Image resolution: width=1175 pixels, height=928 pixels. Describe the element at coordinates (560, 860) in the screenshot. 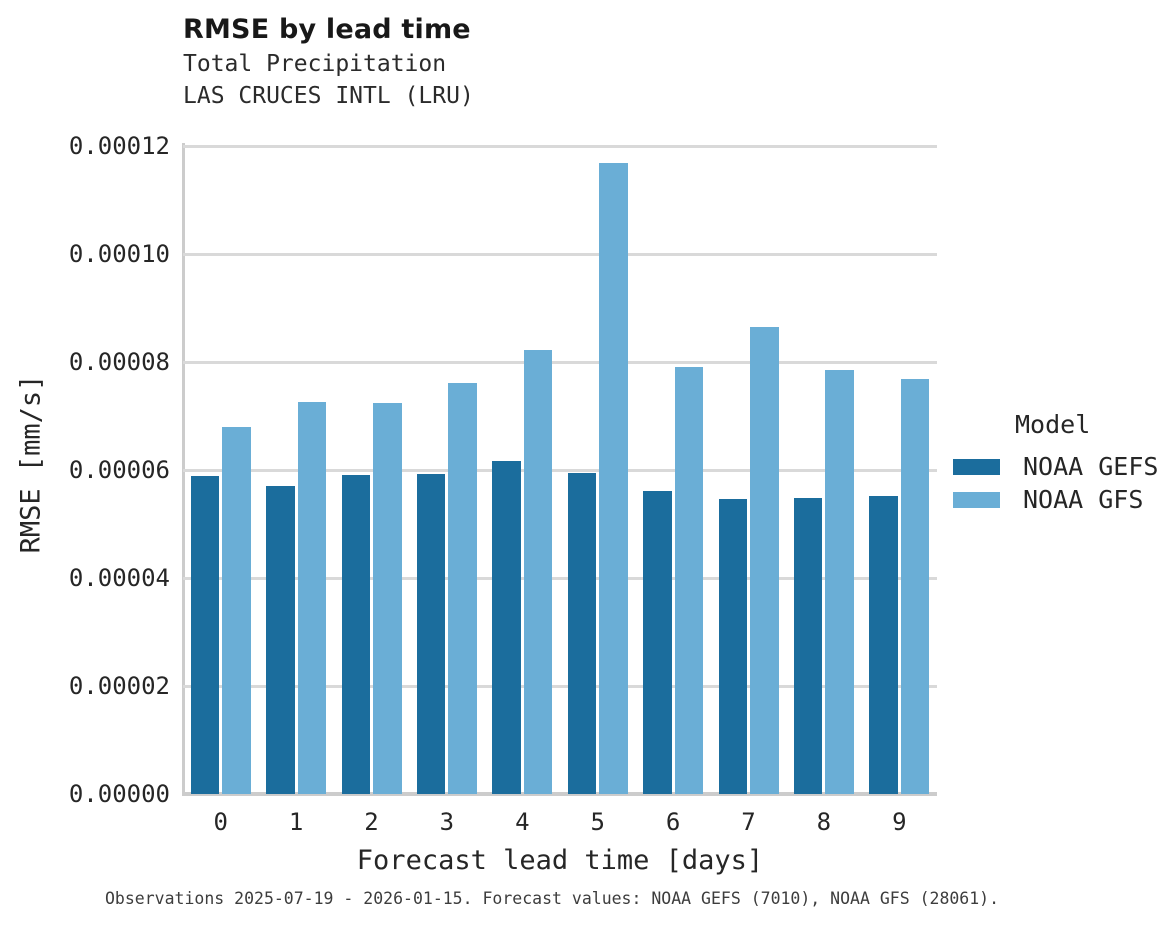

I see `x-axis-label: Forecast lead time [days]` at that location.